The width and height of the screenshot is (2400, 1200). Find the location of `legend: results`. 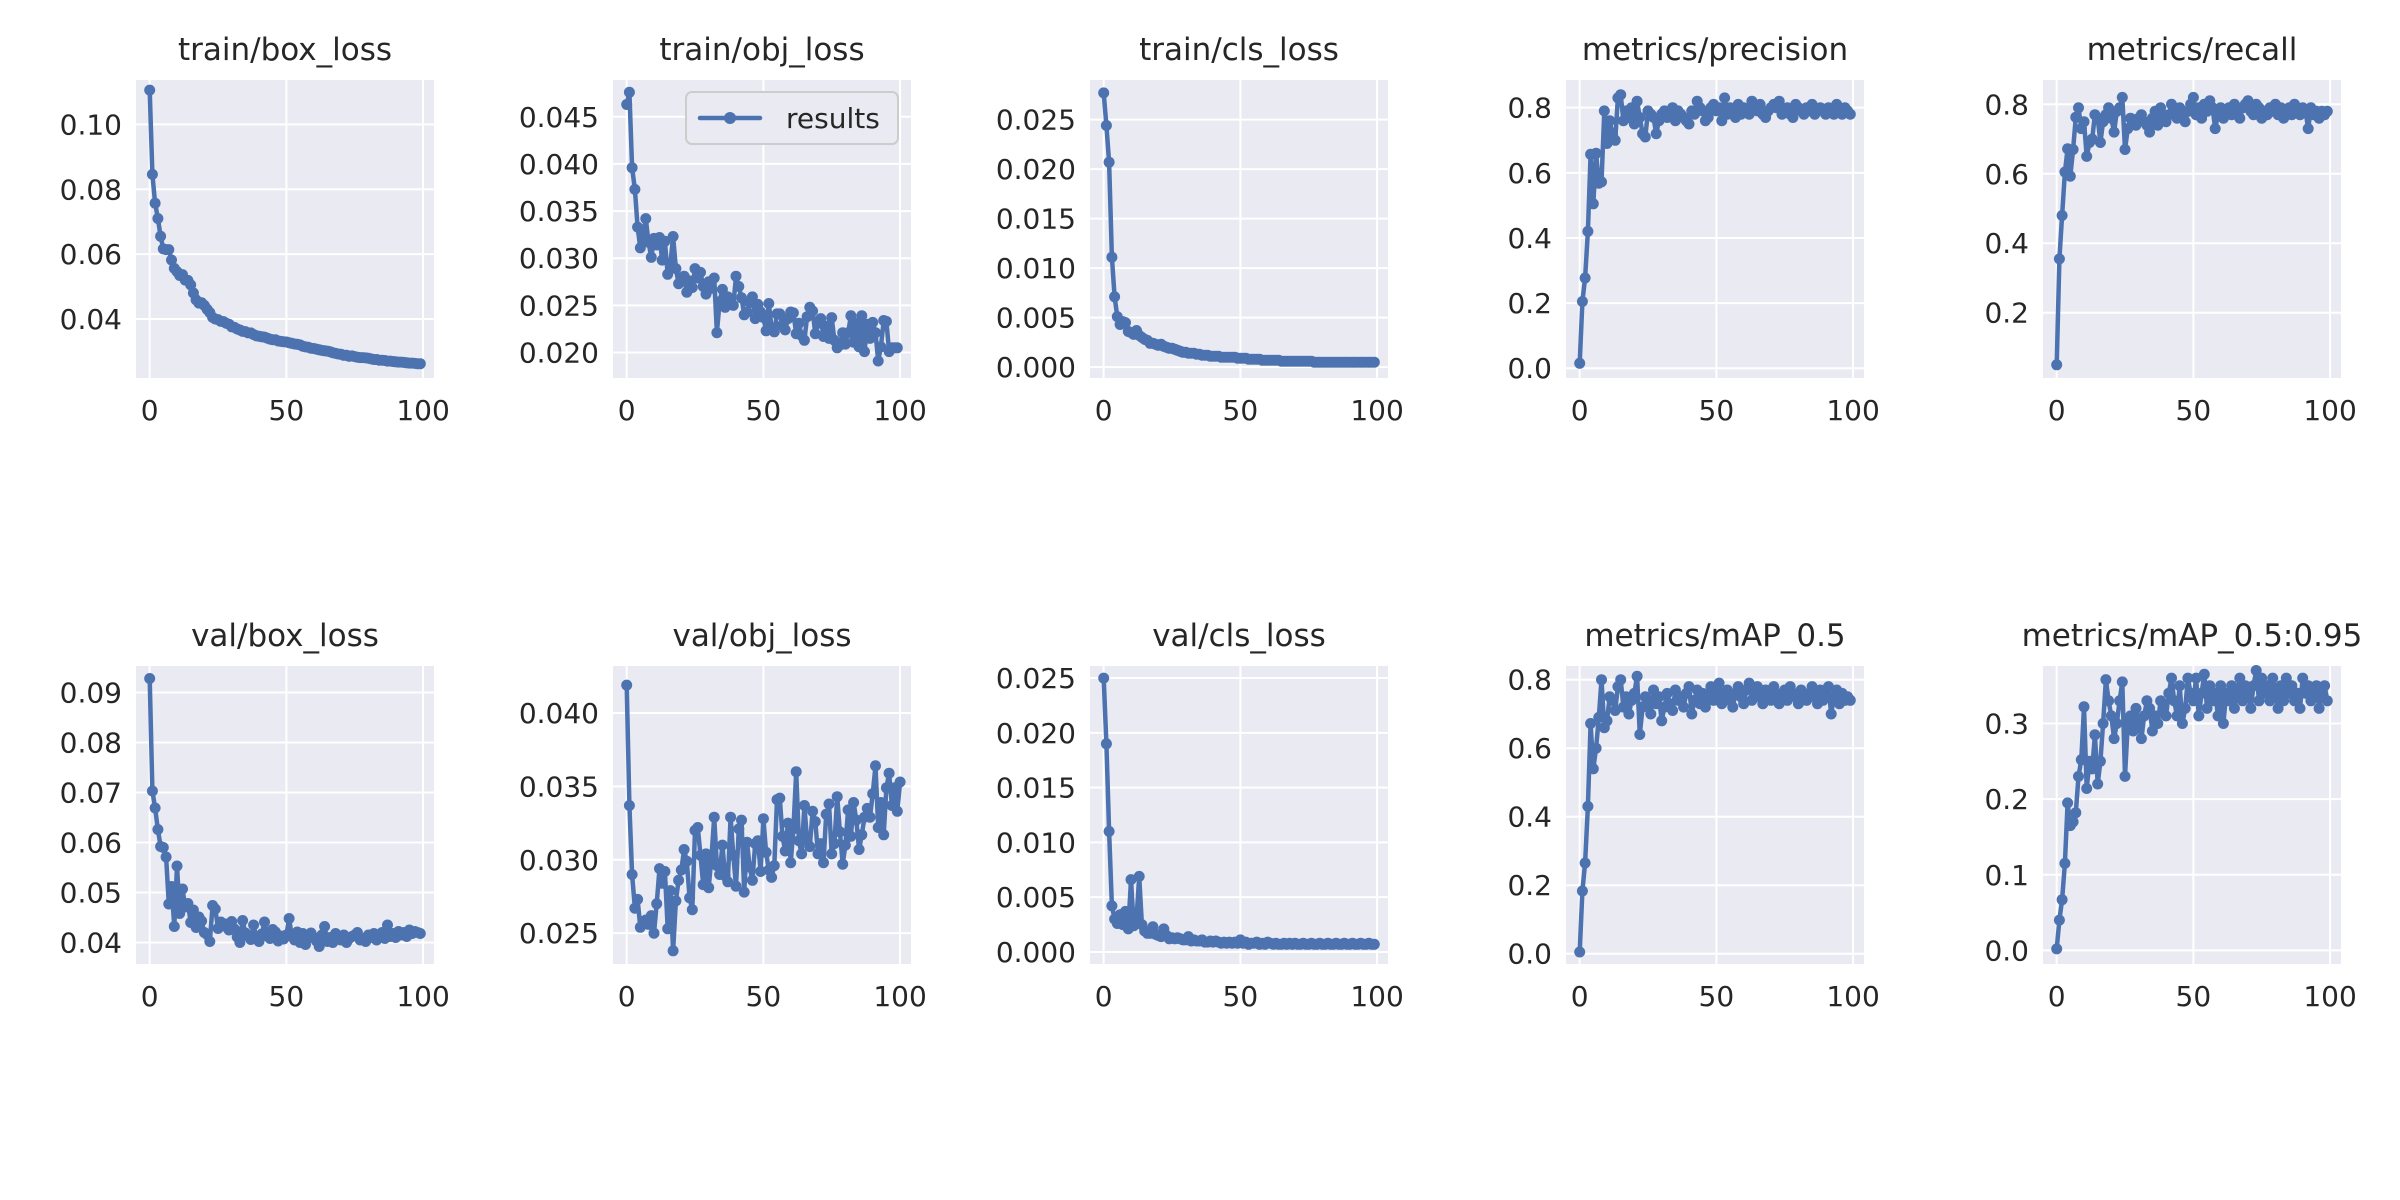

legend: results is located at coordinates (792, 118).